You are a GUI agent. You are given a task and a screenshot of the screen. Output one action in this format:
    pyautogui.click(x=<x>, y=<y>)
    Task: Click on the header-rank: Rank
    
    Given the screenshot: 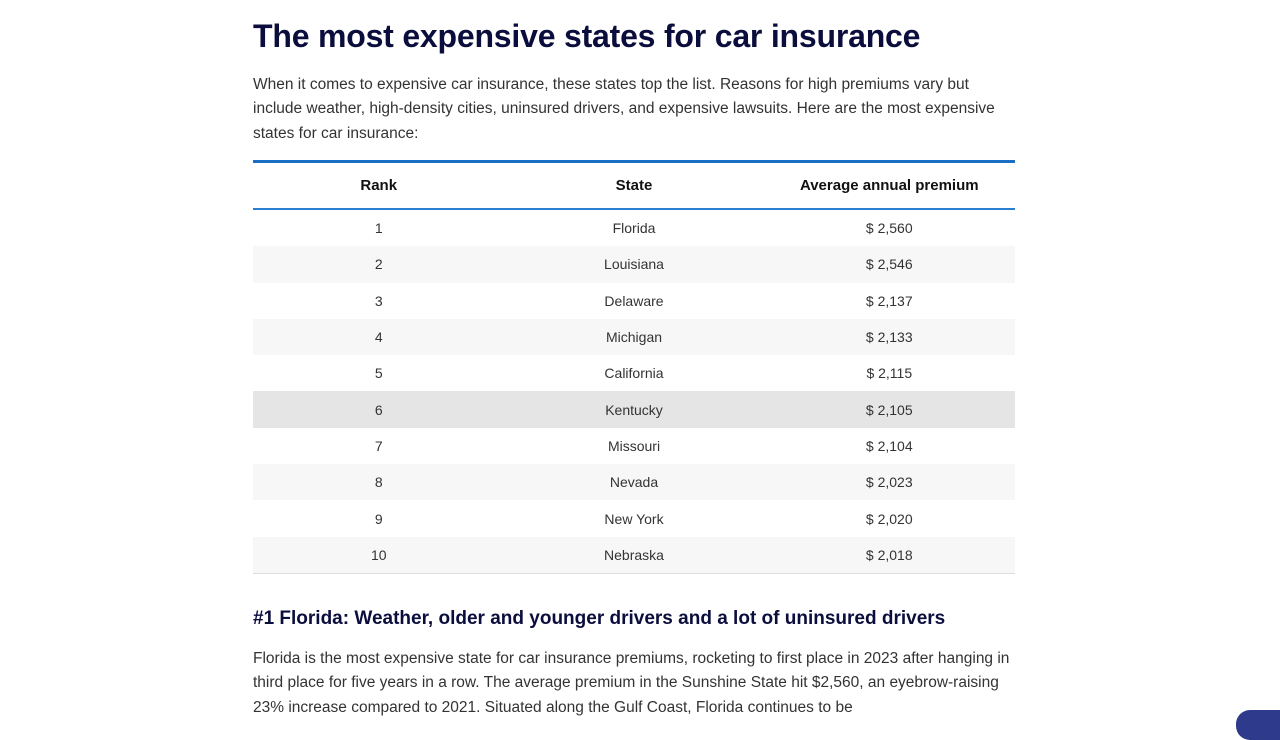 What is the action you would take?
    pyautogui.click(x=379, y=185)
    